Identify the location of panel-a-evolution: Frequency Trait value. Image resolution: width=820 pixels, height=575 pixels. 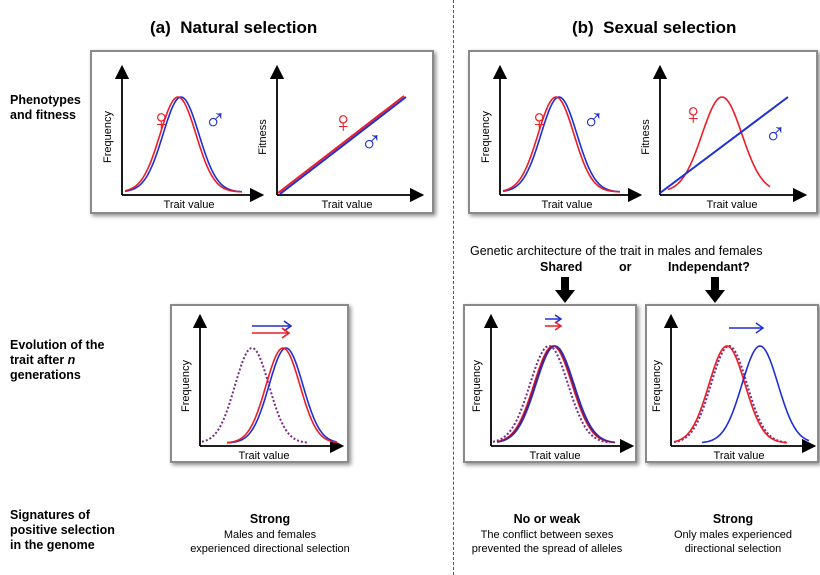
(259, 383).